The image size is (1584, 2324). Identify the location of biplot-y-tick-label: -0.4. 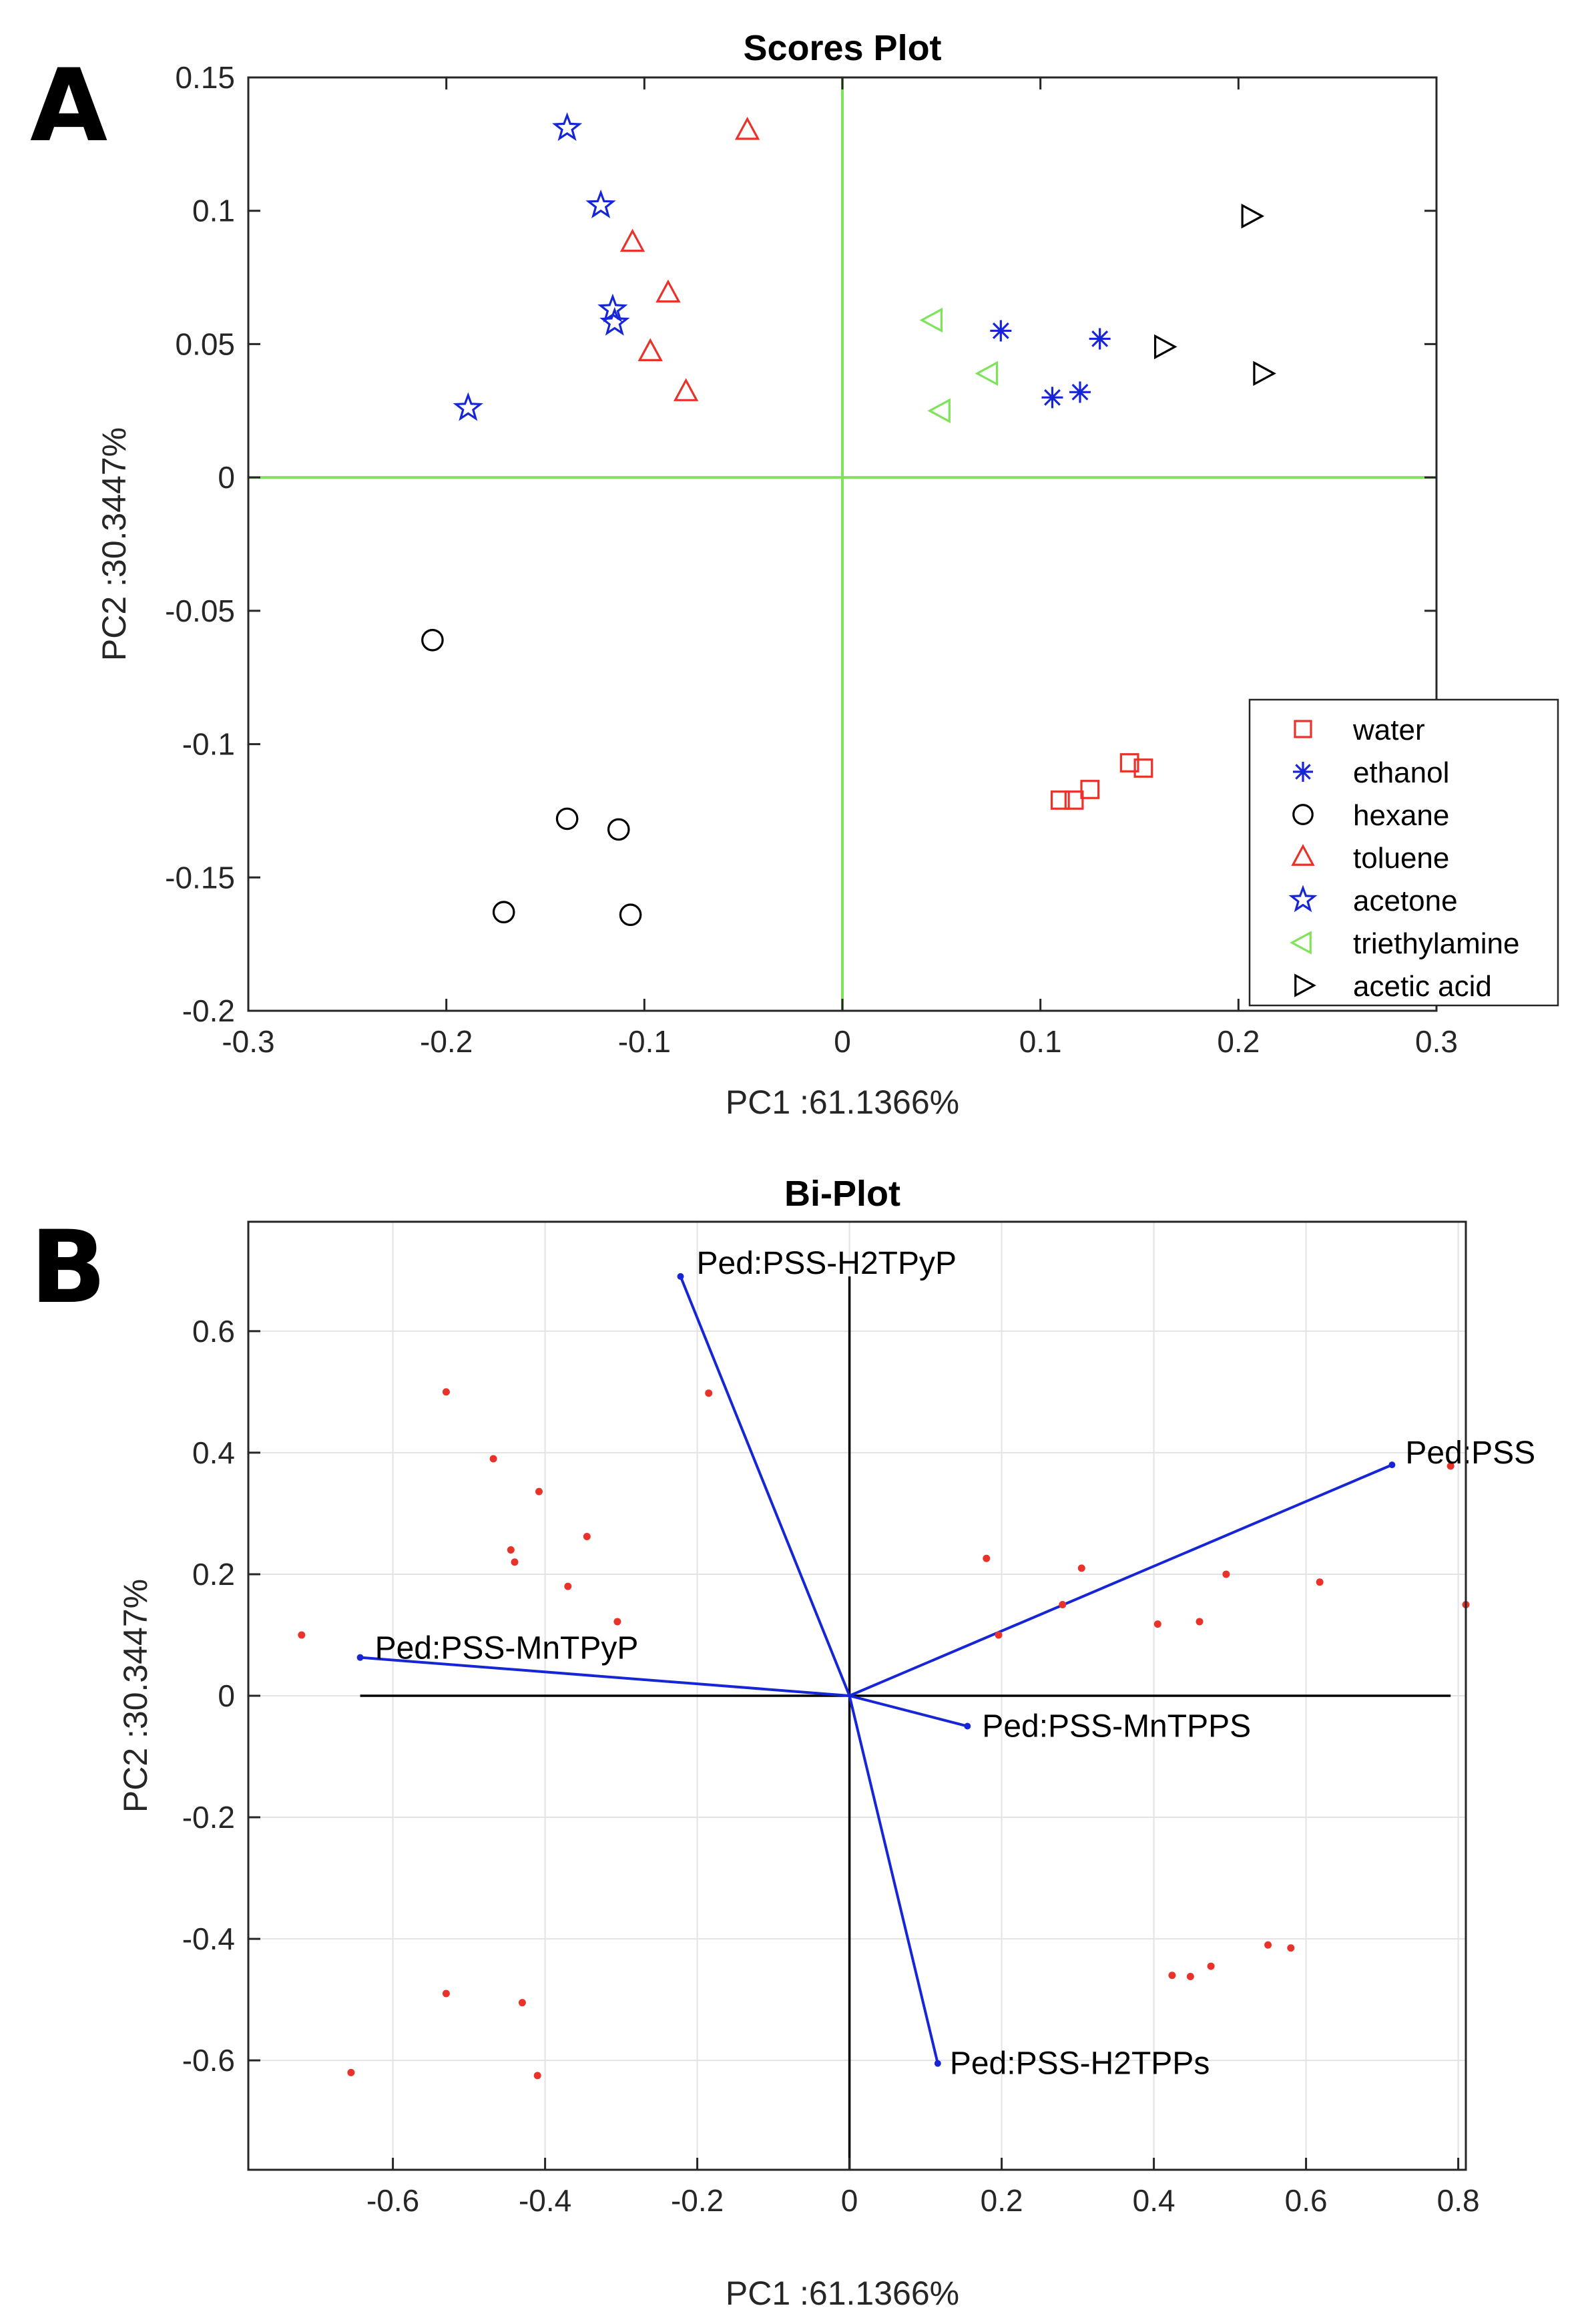
(208, 1938).